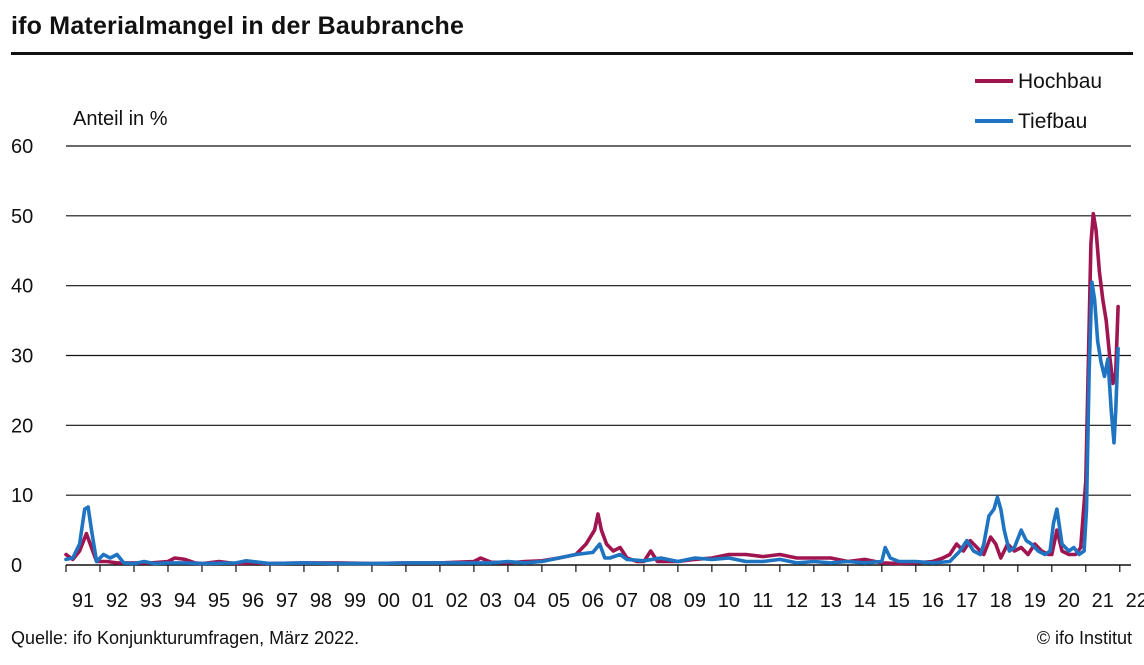 The height and width of the screenshot is (665, 1144). I want to click on x-tick-label-07: 07, so click(627, 601).